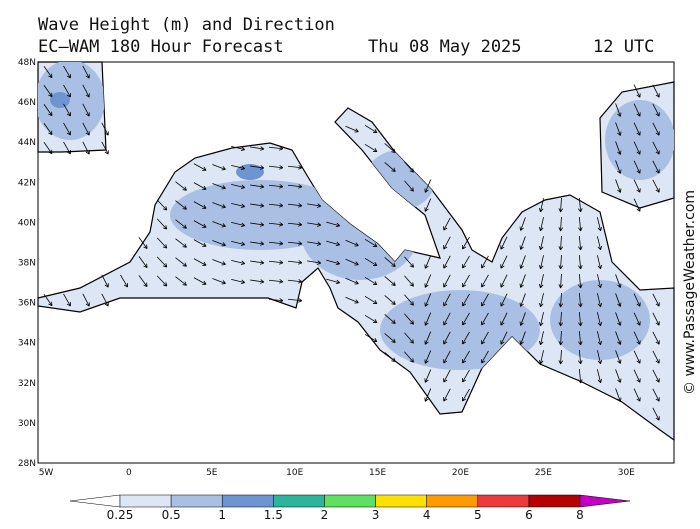  I want to click on lat-label: 40N, so click(27, 223).